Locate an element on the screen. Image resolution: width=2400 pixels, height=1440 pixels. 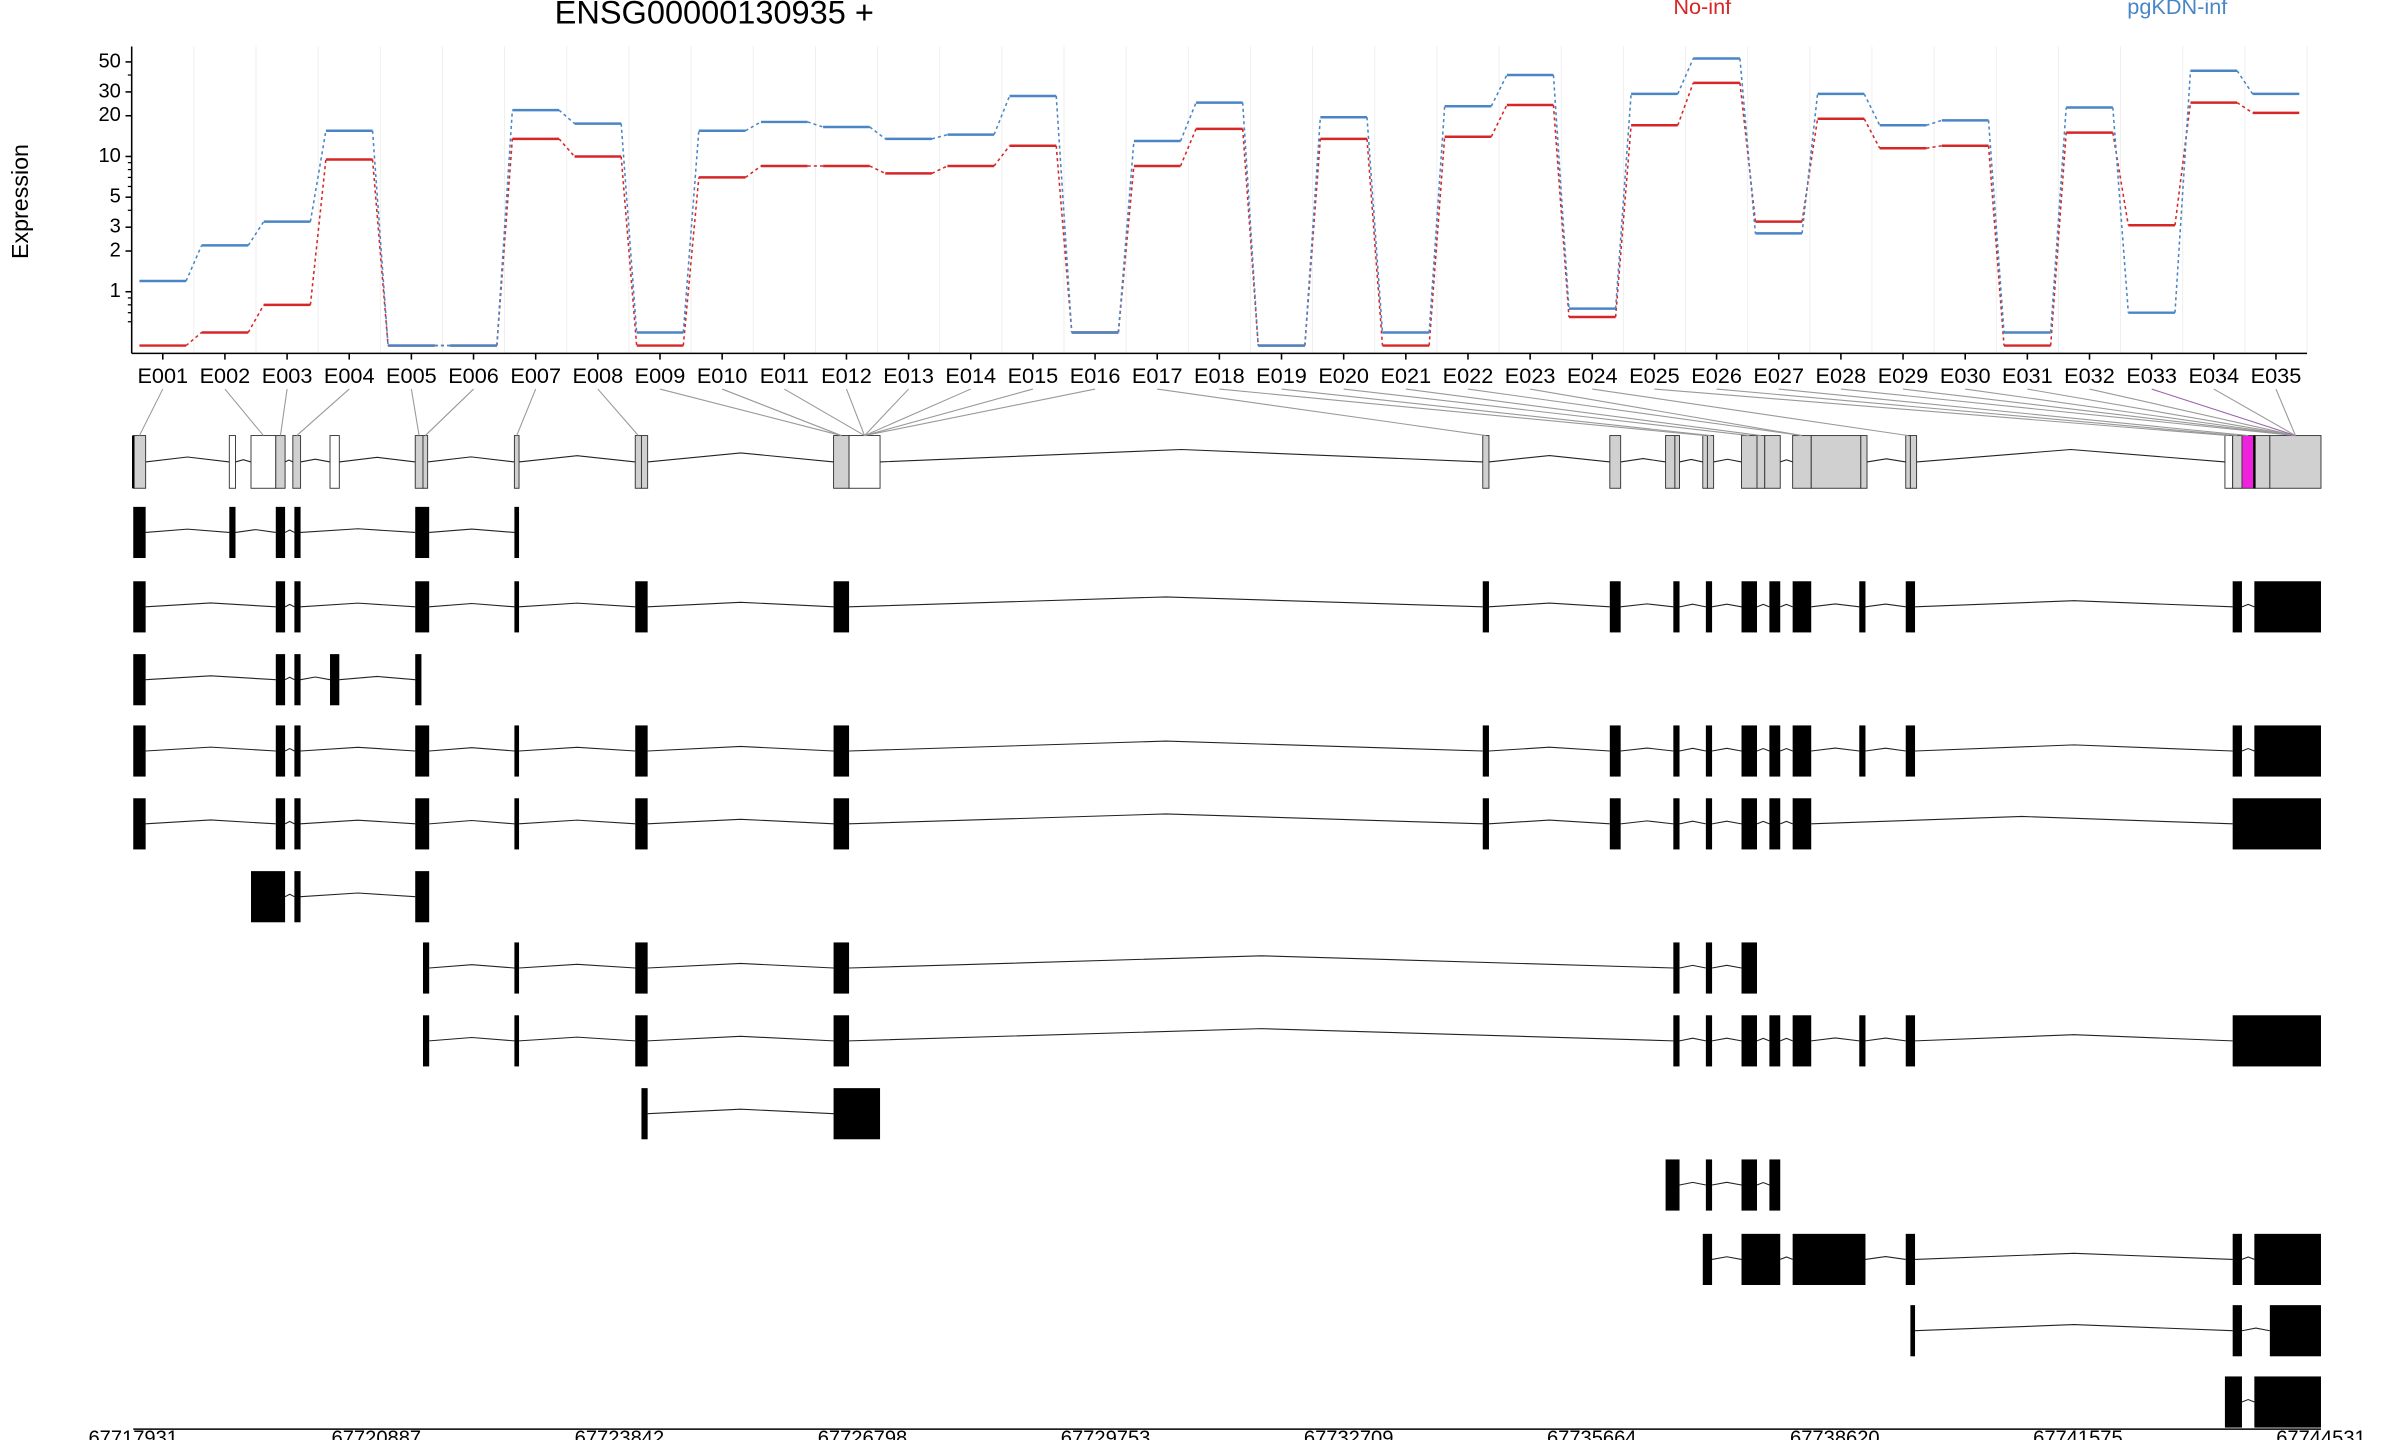
exon-label: E025 is located at coordinates (1654, 375).